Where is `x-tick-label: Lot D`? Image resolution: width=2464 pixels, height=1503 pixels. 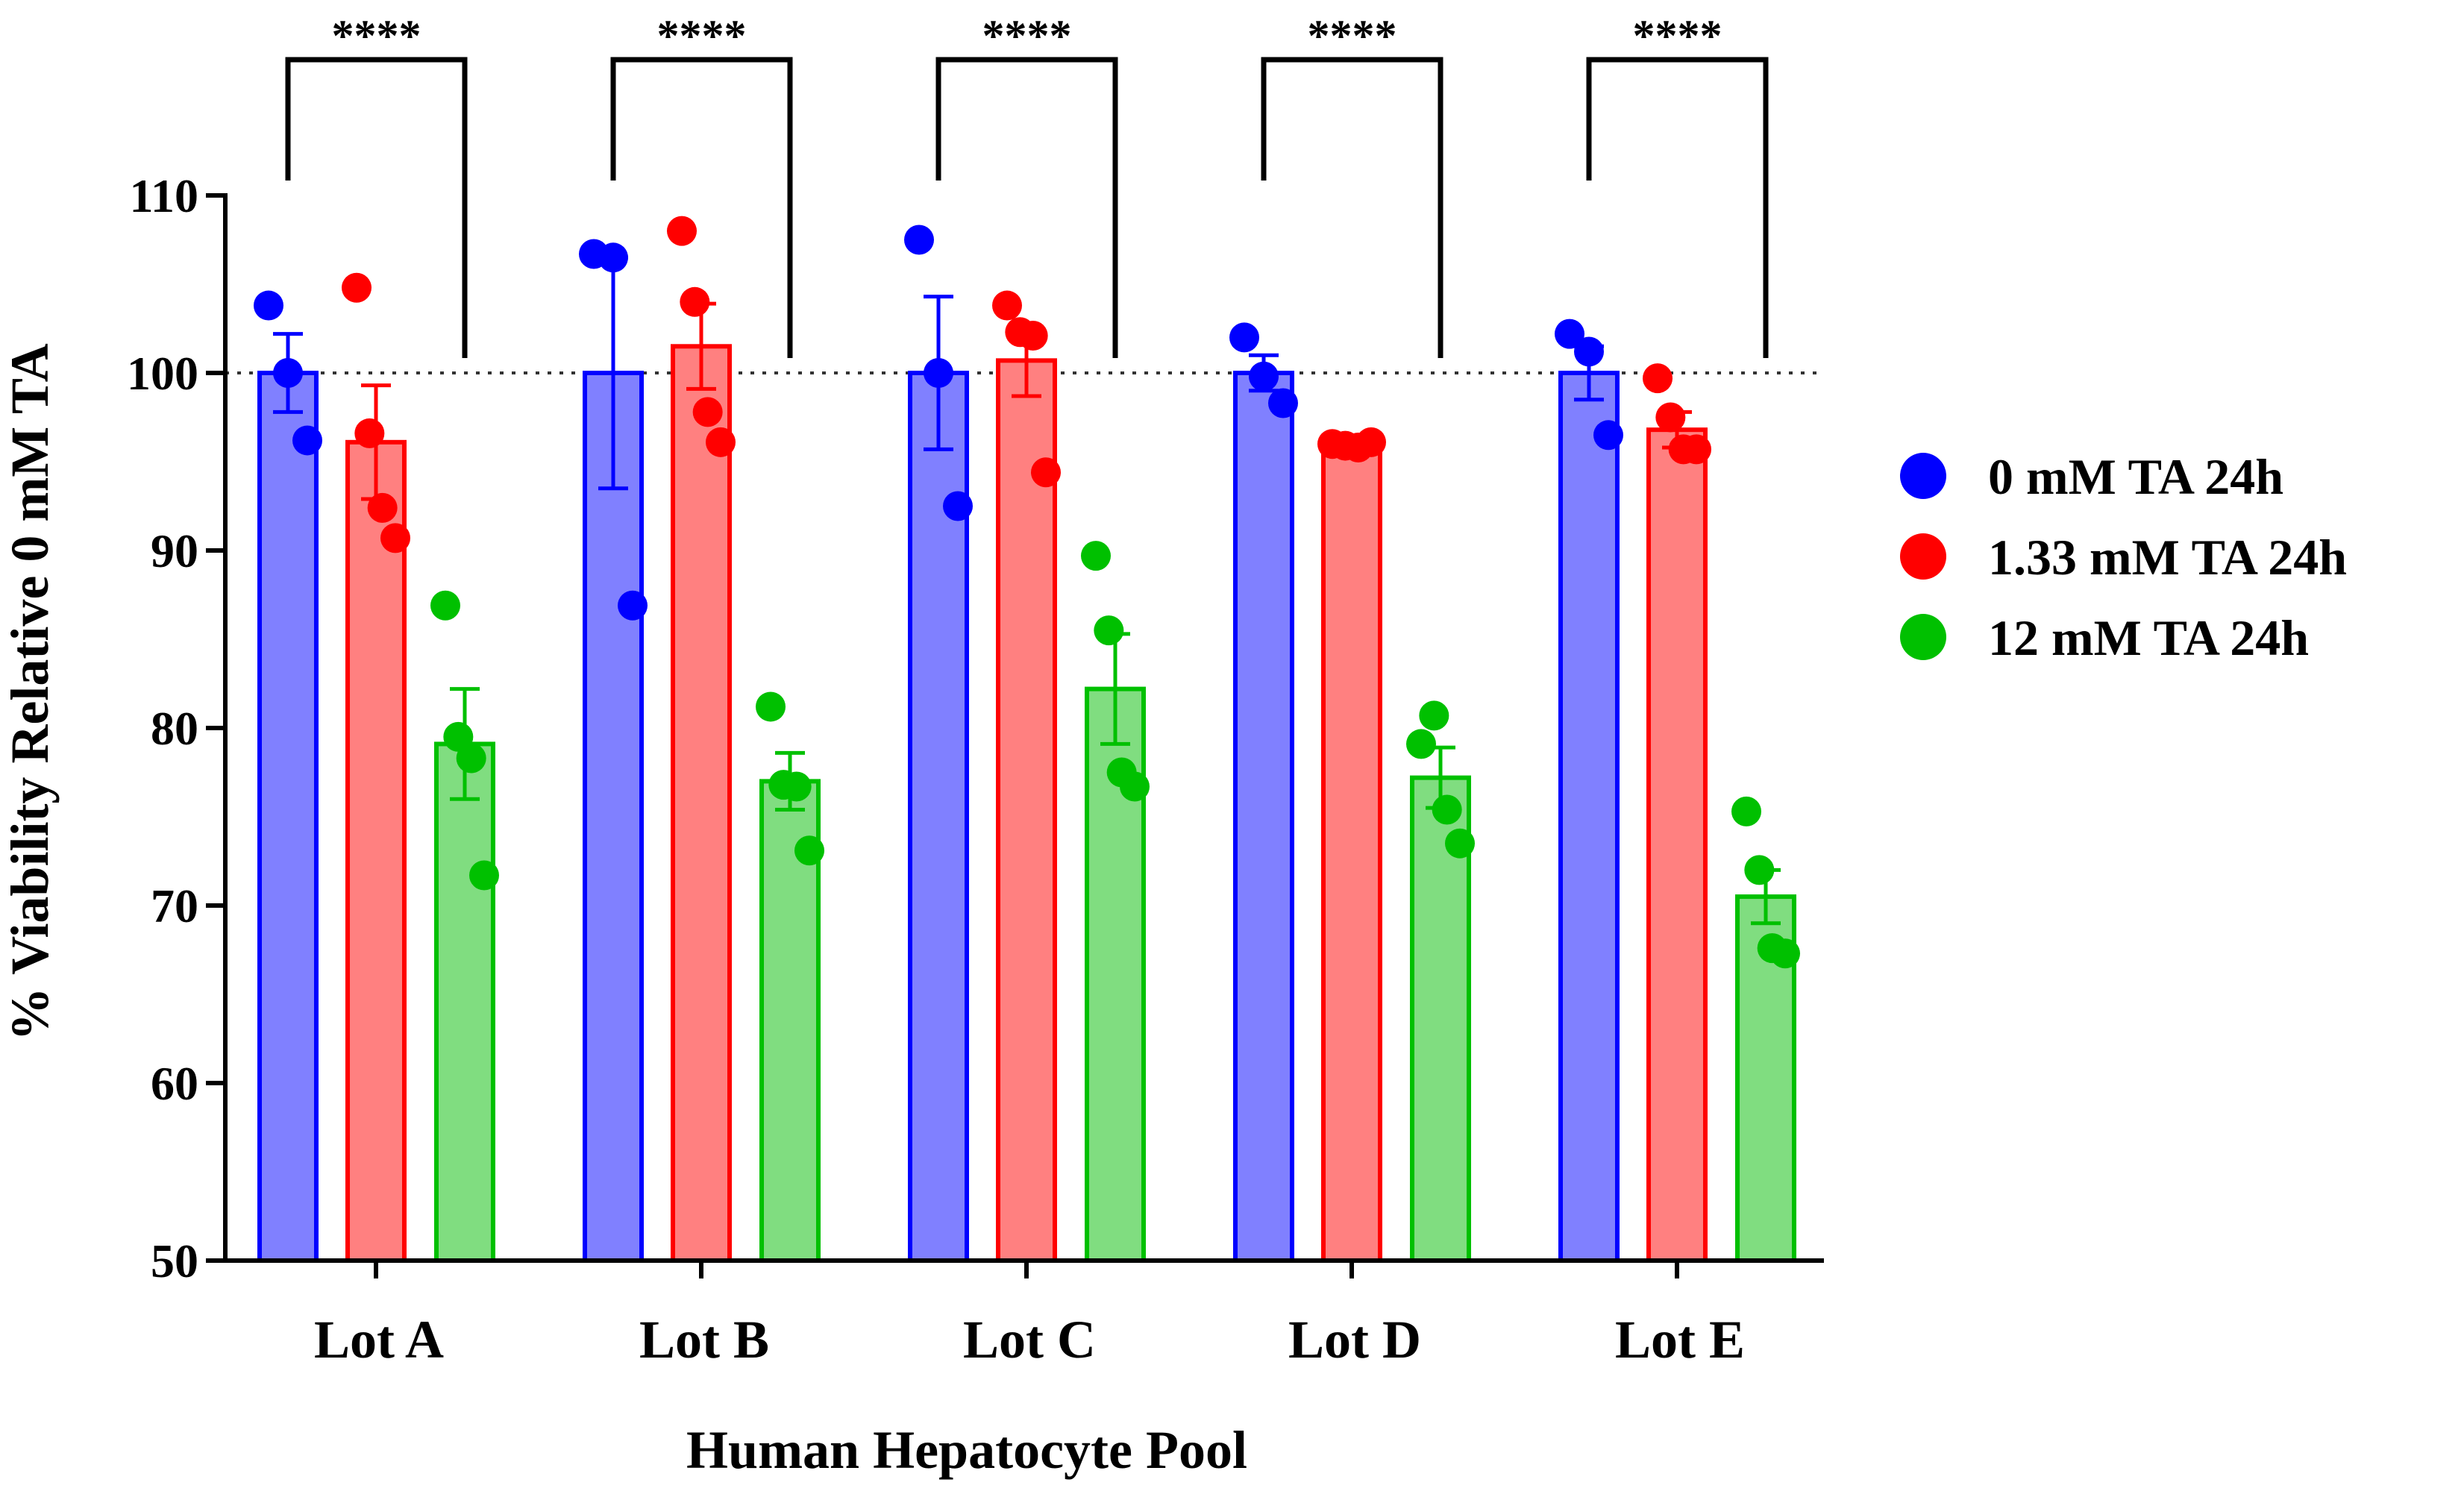
x-tick-label: Lot D is located at coordinates (1354, 1339).